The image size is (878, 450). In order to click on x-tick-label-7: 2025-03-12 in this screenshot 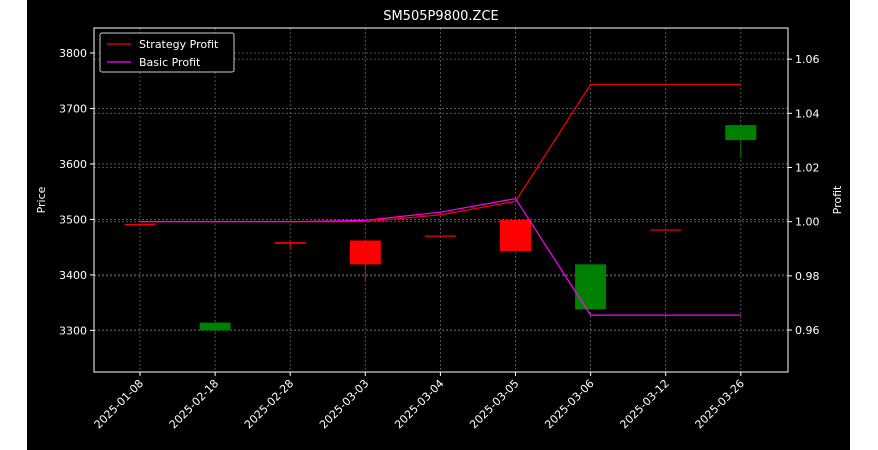, I will do `click(644, 404)`.